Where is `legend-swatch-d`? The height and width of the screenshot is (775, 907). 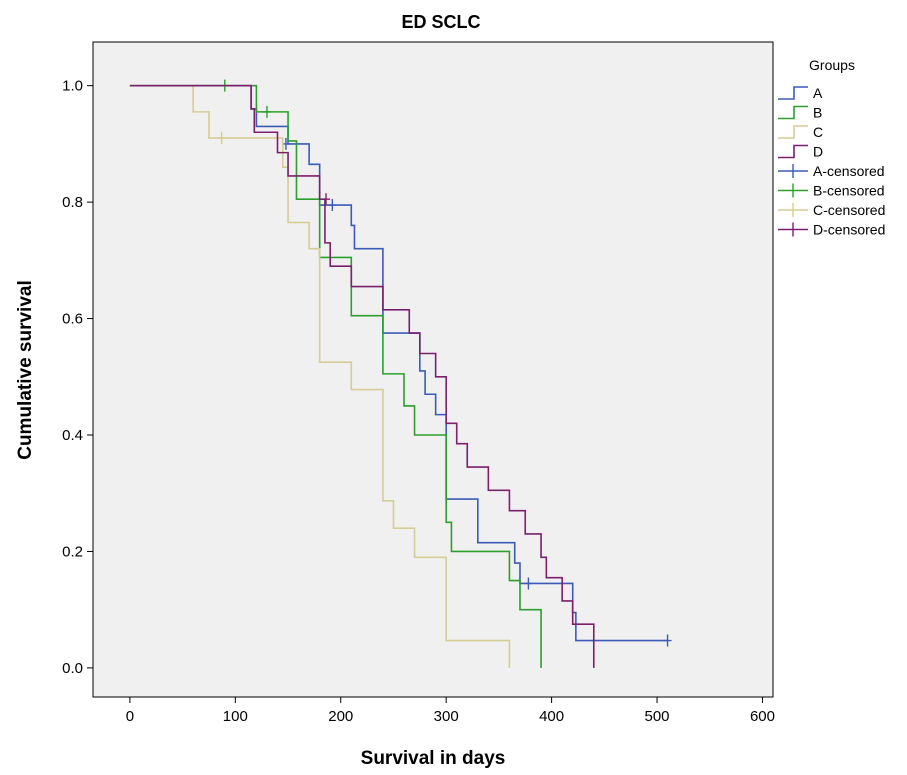
legend-swatch-d is located at coordinates (793, 151).